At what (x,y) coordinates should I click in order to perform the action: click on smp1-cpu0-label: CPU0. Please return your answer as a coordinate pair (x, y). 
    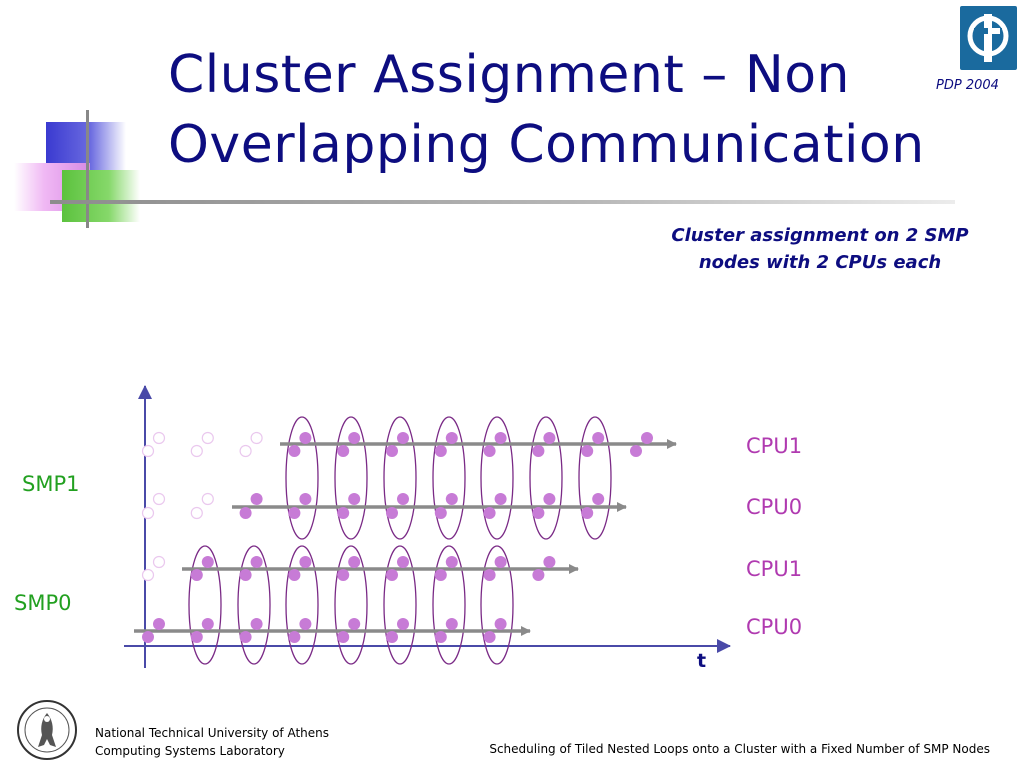
    Looking at the image, I should click on (774, 507).